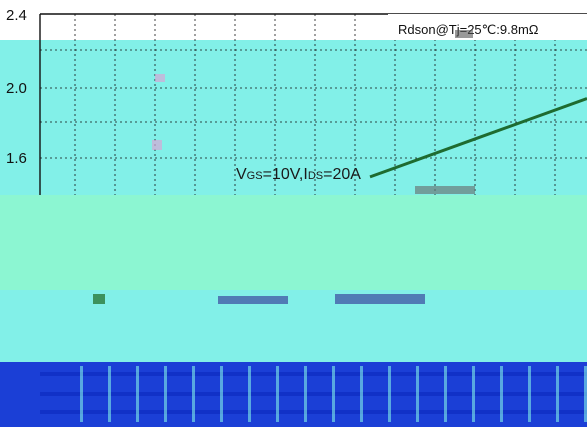 Image resolution: width=587 pixels, height=427 pixels. I want to click on condition-annotation: VGS=10V,IDS=20A, so click(298, 174).